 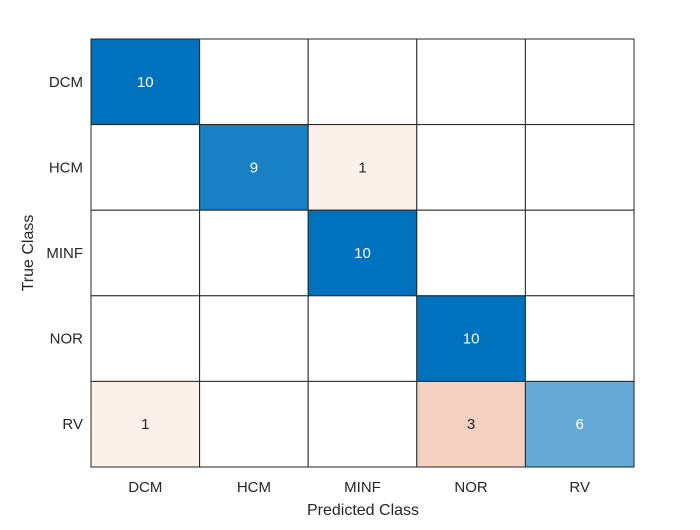 What do you see at coordinates (471, 487) in the screenshot?
I see `x-tick-label: NOR` at bounding box center [471, 487].